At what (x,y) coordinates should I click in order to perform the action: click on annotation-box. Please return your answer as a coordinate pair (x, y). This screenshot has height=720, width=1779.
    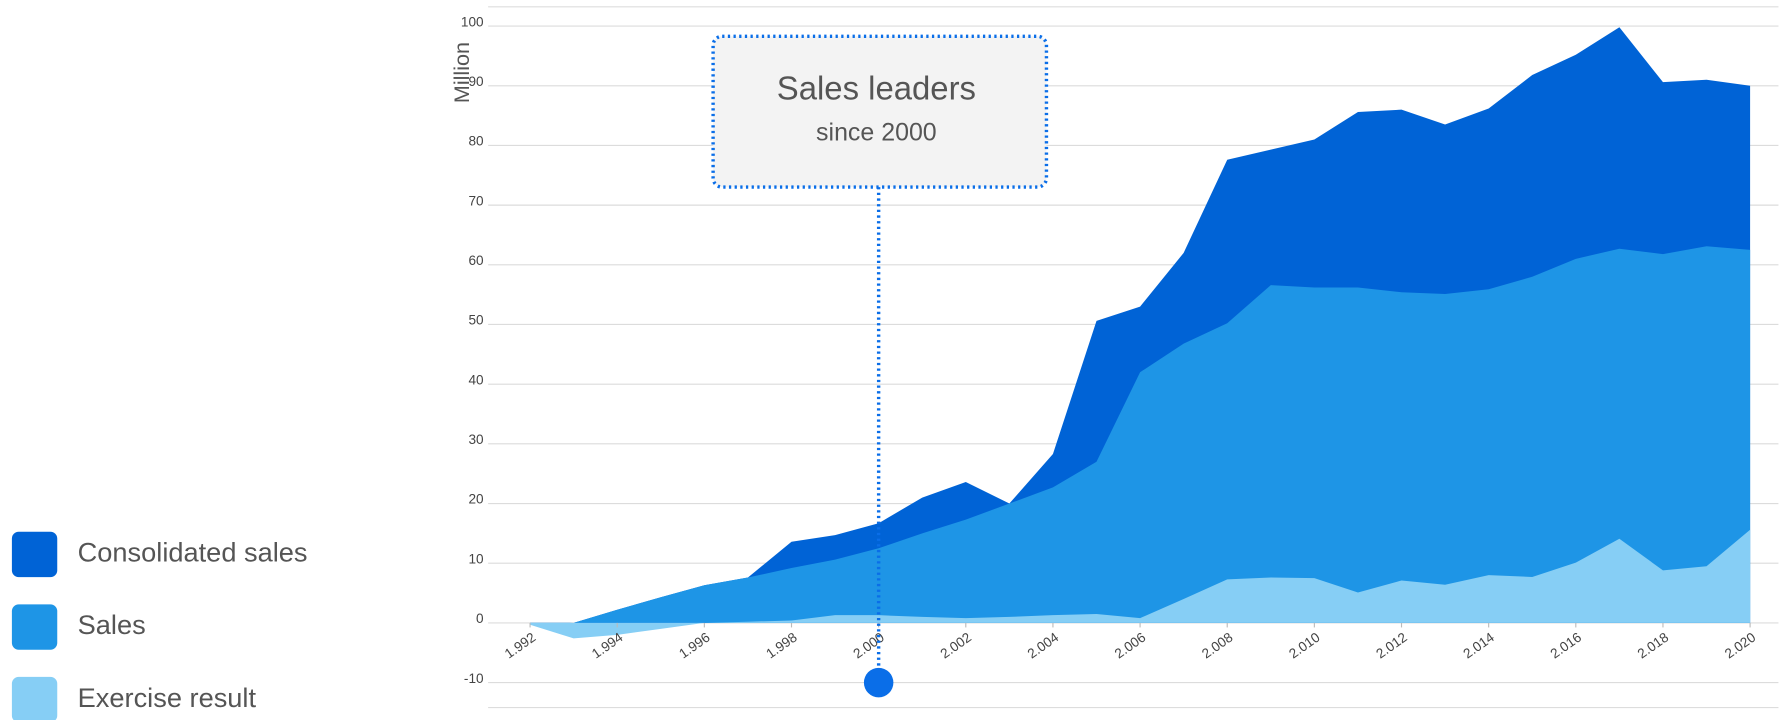
    Looking at the image, I should click on (880, 111).